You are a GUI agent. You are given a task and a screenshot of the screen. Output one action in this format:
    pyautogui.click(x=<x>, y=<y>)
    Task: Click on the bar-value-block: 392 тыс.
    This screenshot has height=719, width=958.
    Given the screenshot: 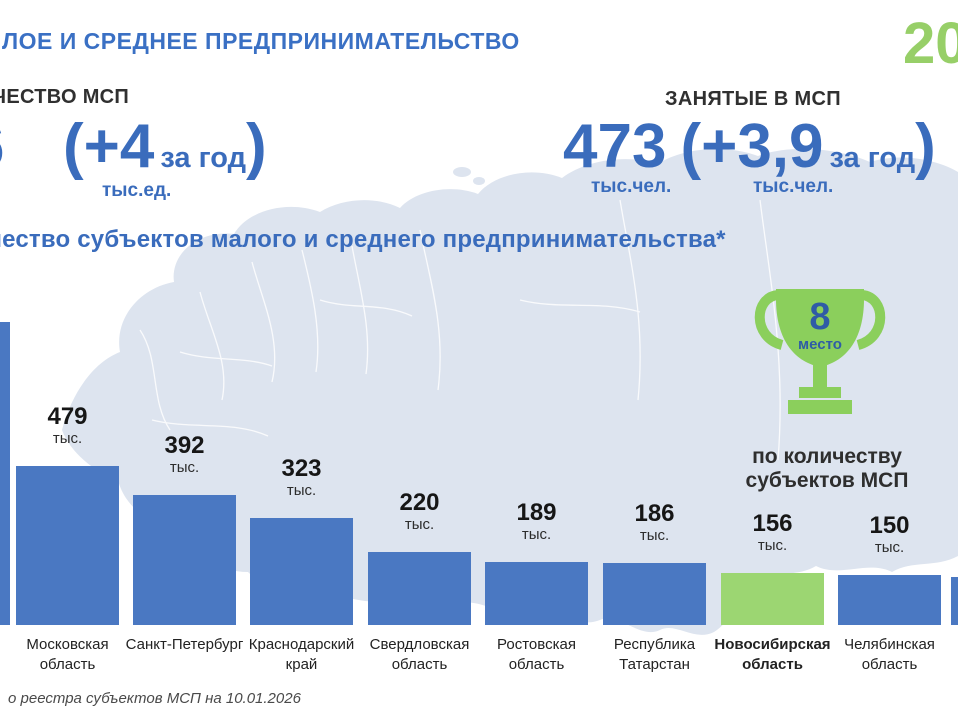 What is the action you would take?
    pyautogui.click(x=184, y=454)
    